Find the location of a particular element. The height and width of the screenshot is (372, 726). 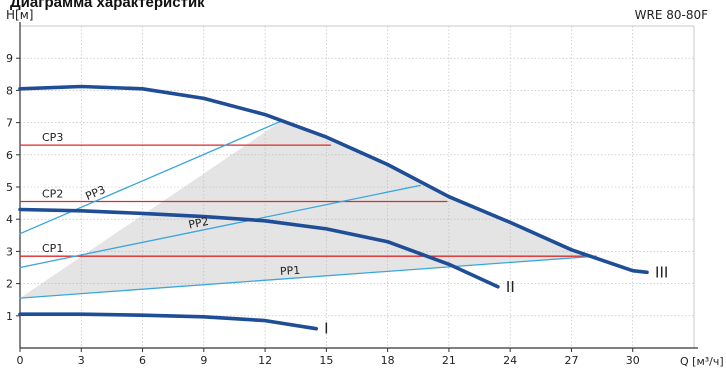

pump-model-label: WRE 80-80F is located at coordinates (671, 15).